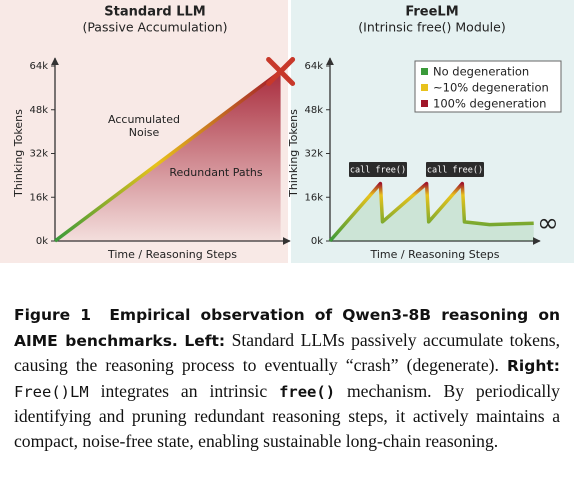 The height and width of the screenshot is (495, 574). What do you see at coordinates (154, 27) in the screenshot?
I see `chart-subtitle: (Passive Accumulation)` at bounding box center [154, 27].